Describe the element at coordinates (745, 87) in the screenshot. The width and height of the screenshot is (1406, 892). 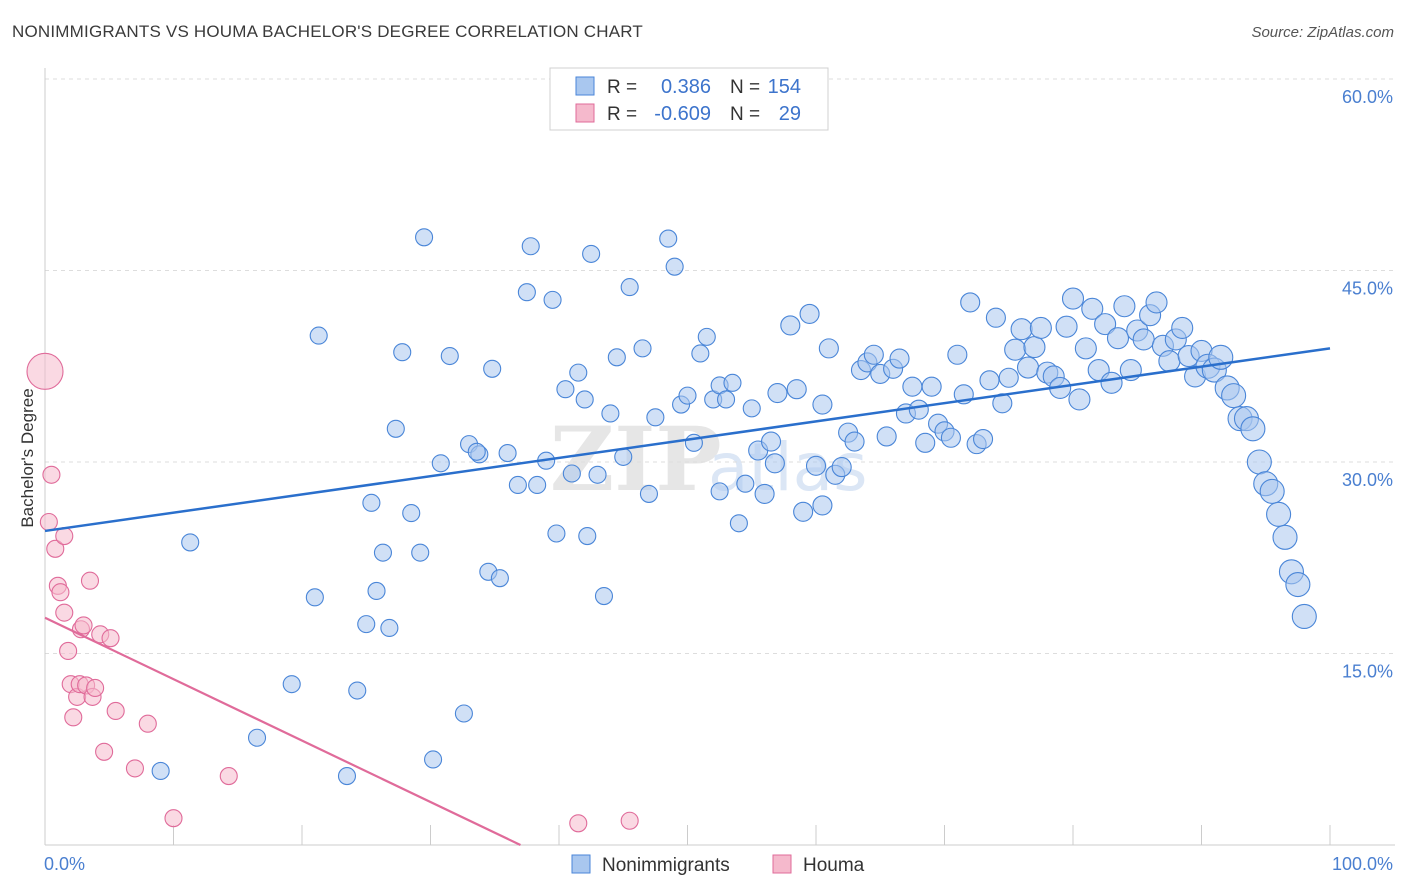
I see `legend-n-label-1: N =` at that location.